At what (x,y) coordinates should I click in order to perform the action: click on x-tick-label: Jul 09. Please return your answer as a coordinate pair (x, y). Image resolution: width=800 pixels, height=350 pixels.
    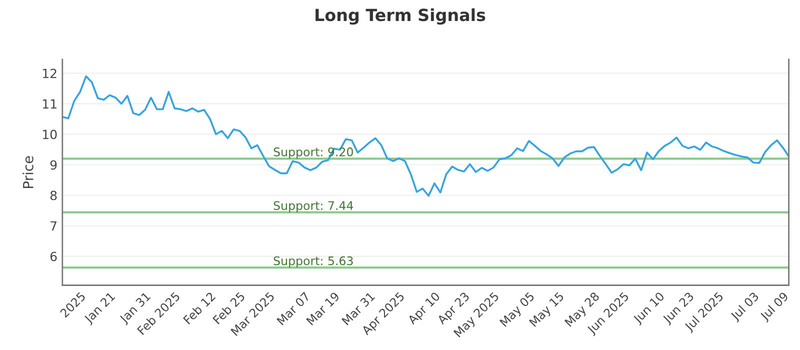
    Looking at the image, I should click on (774, 307).